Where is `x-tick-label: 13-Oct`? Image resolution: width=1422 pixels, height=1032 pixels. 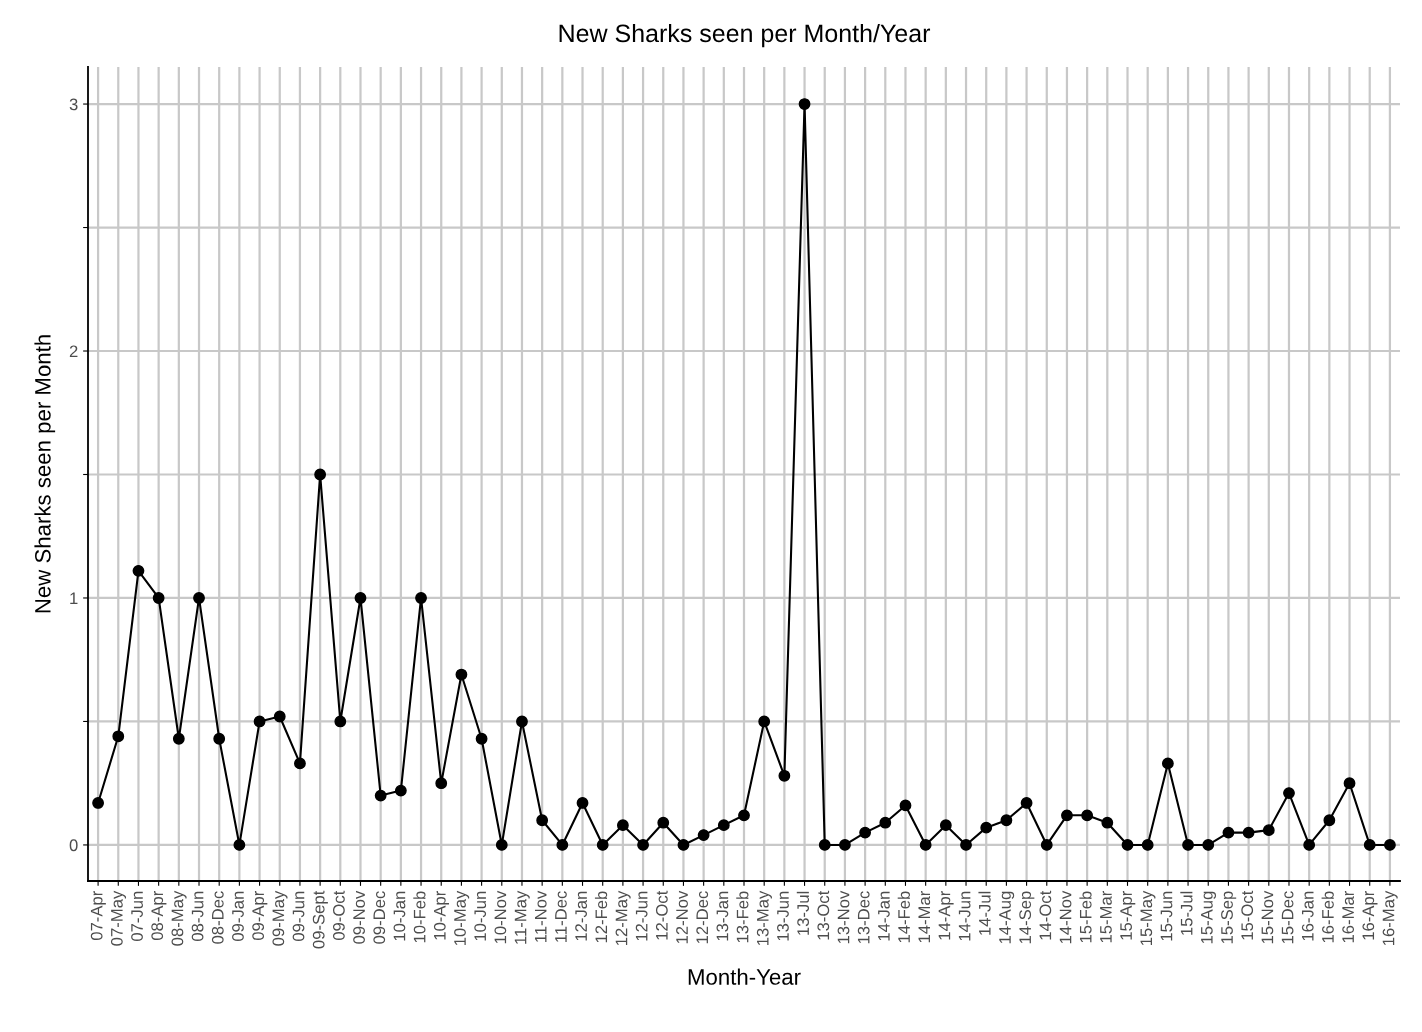 x-tick-label: 13-Oct is located at coordinates (823, 915).